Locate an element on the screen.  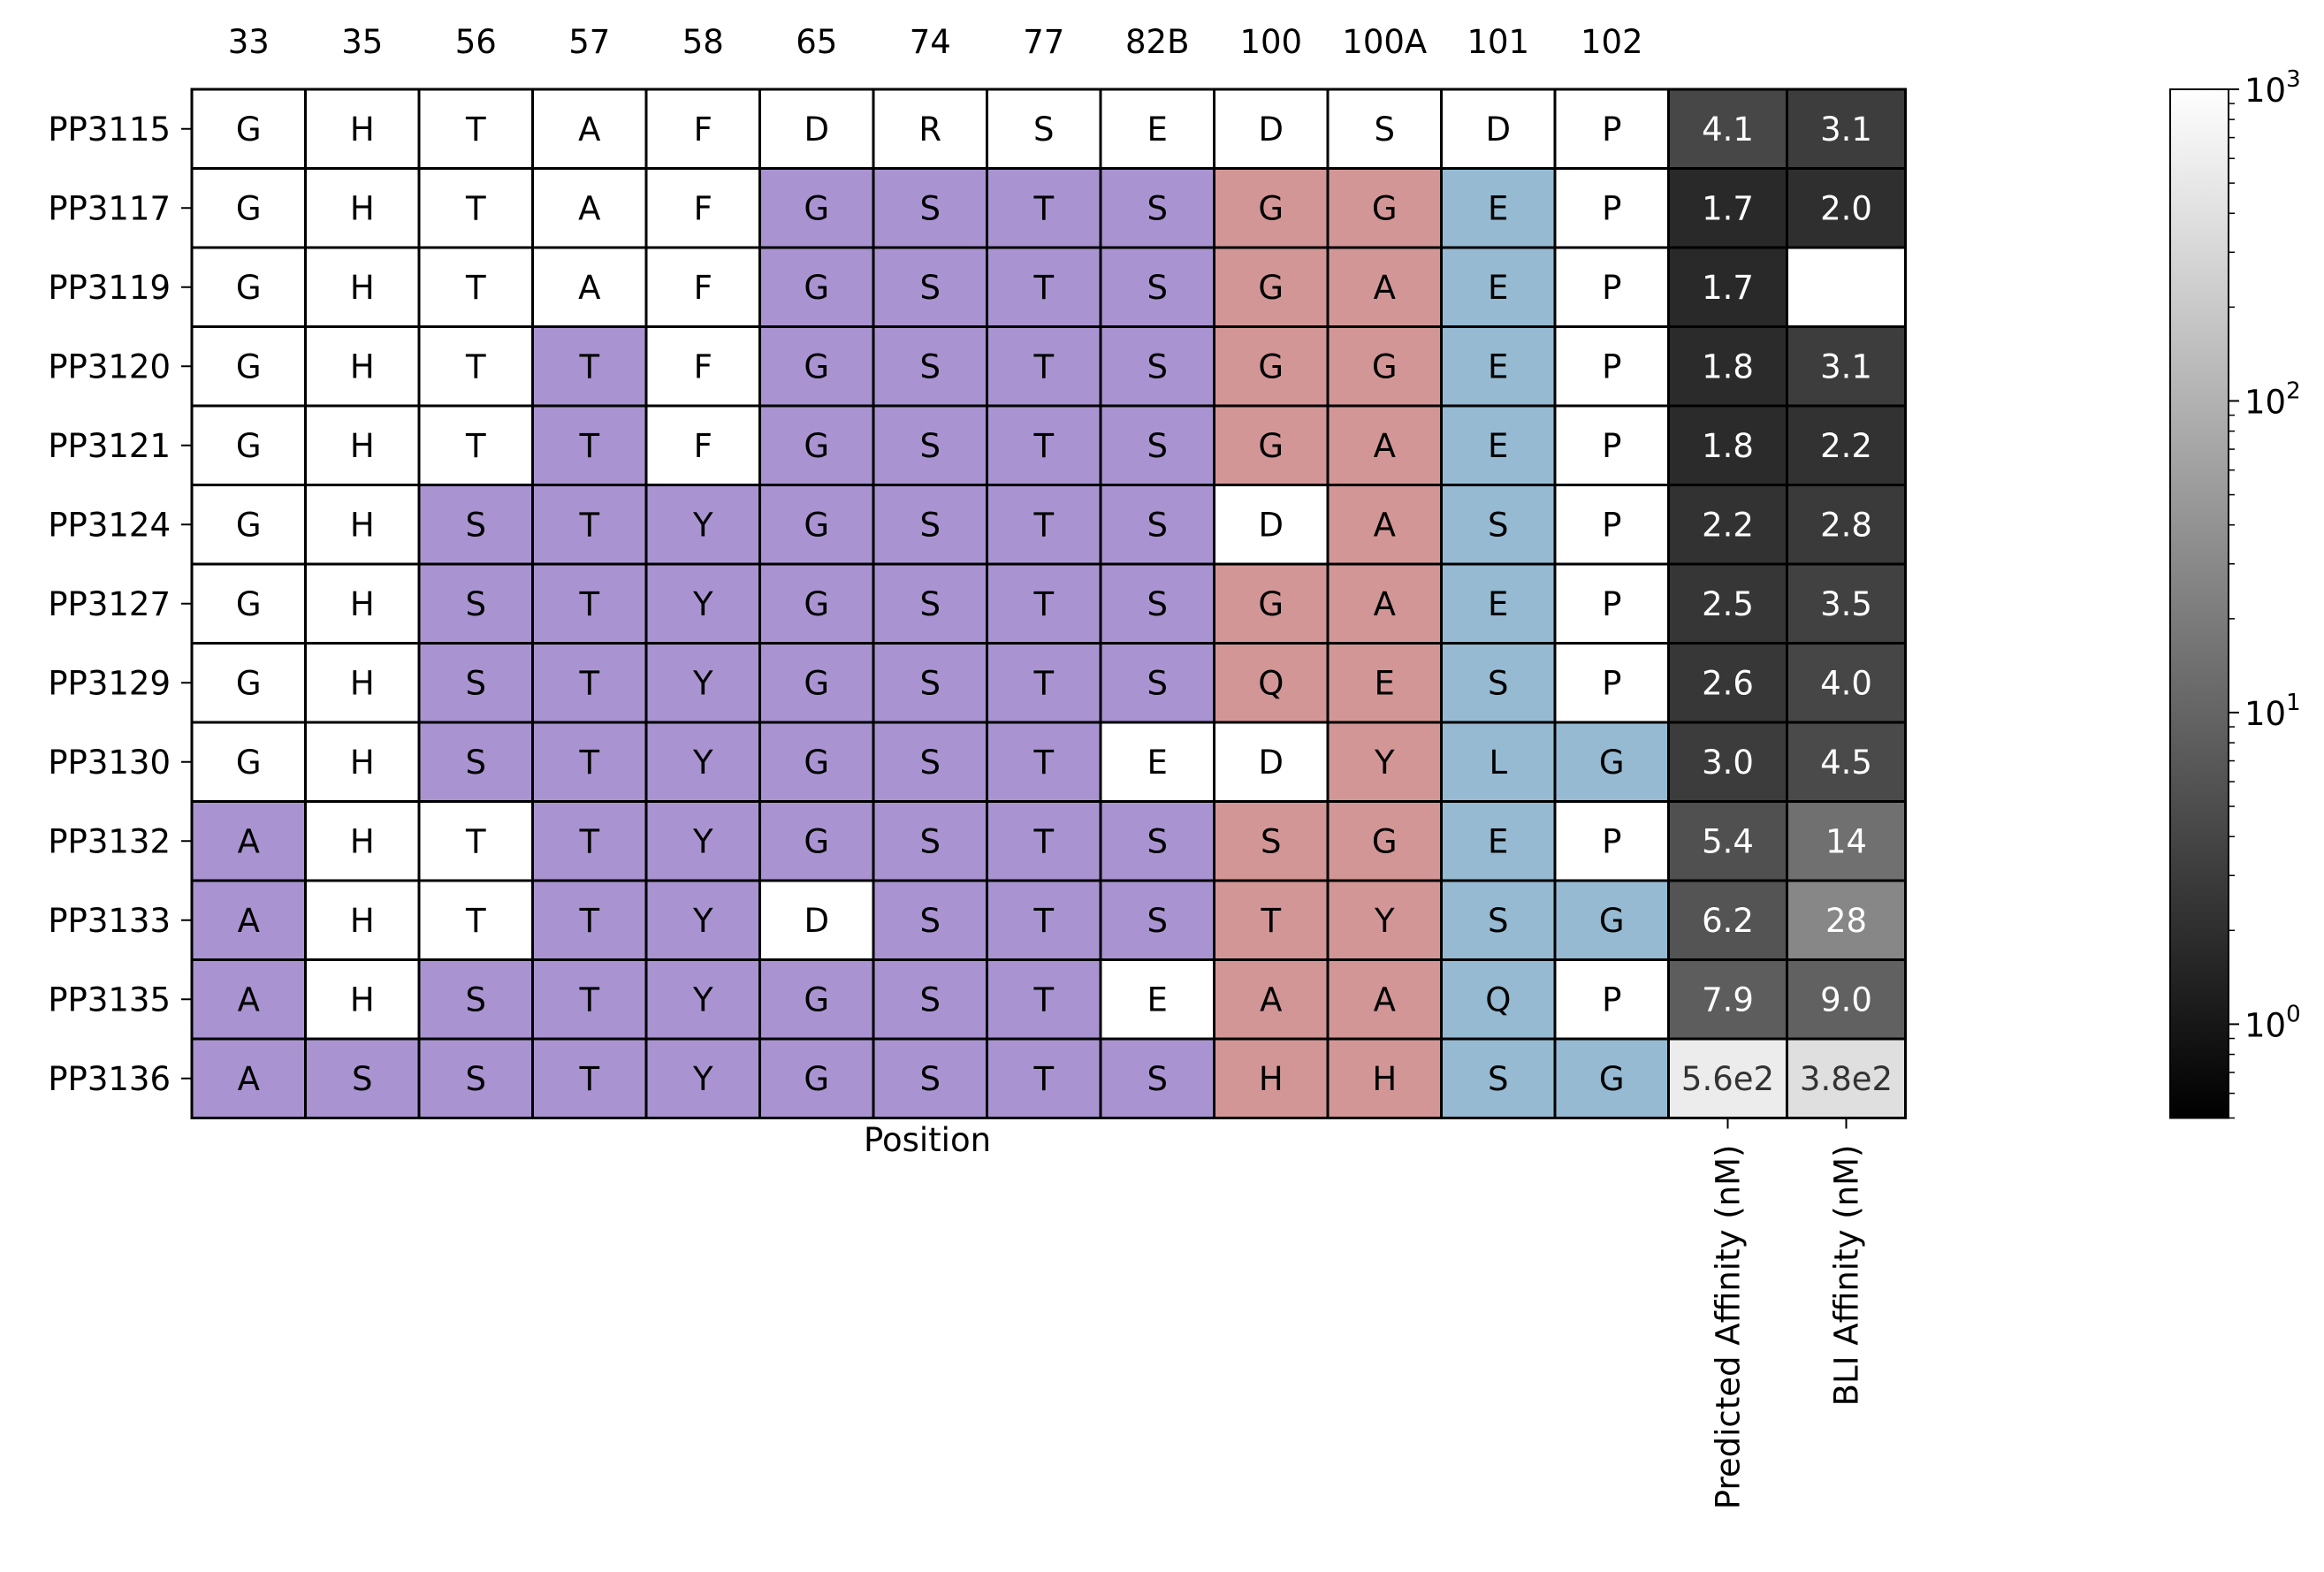
row-label: PP3136 is located at coordinates (109, 1079).